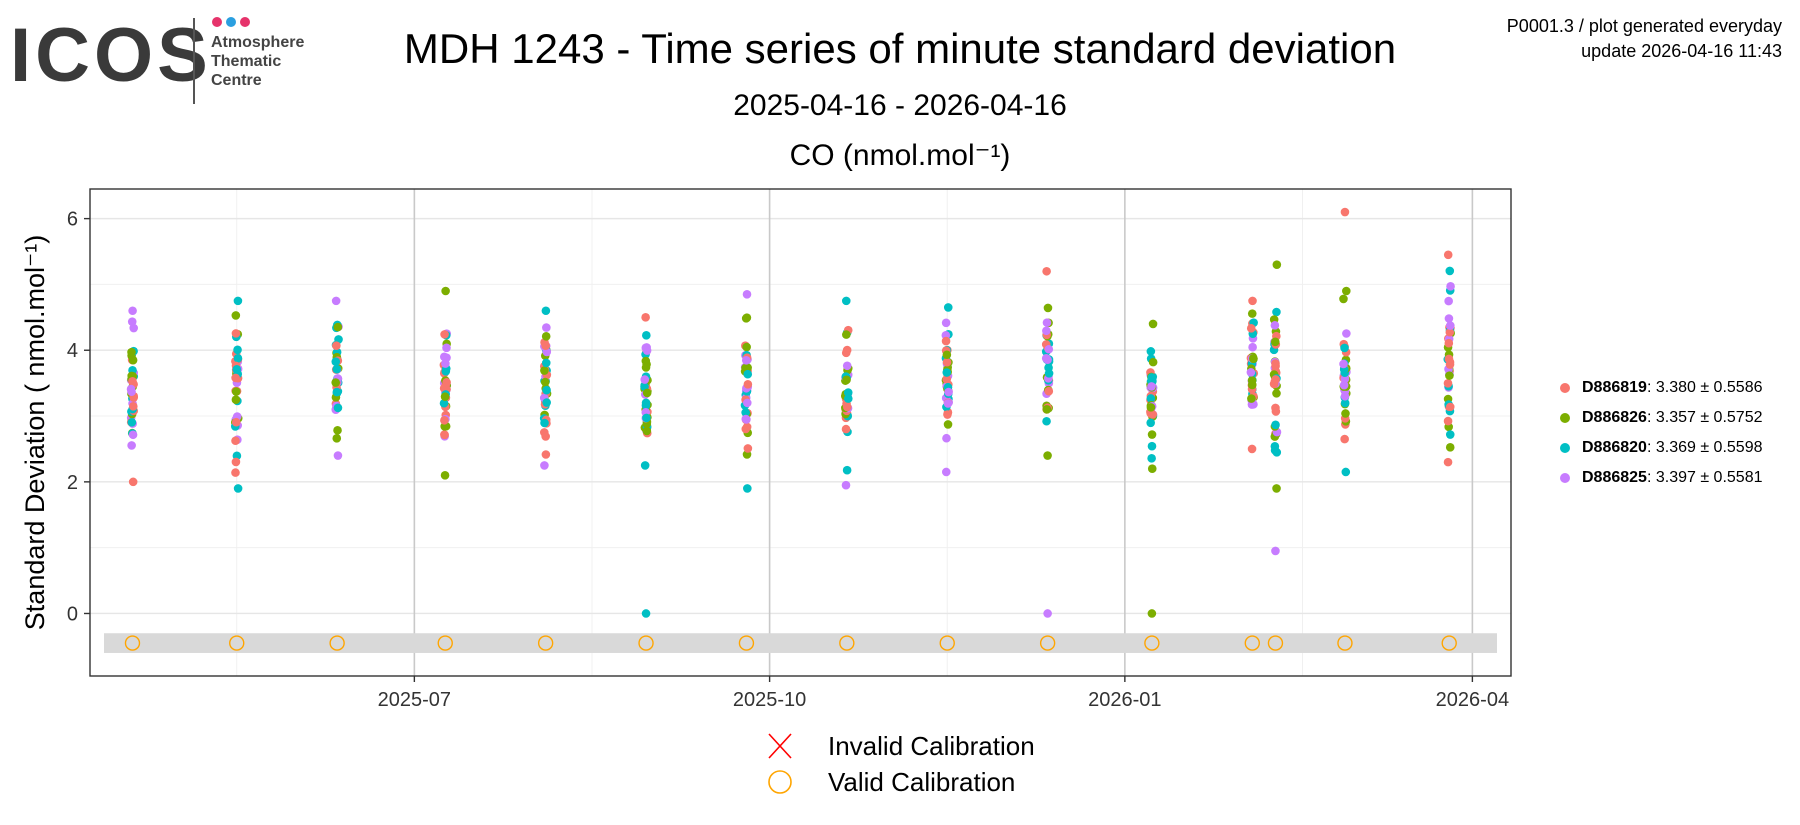 Image resolution: width=1800 pixels, height=825 pixels. What do you see at coordinates (800, 643) in the screenshot?
I see `calibration-band` at bounding box center [800, 643].